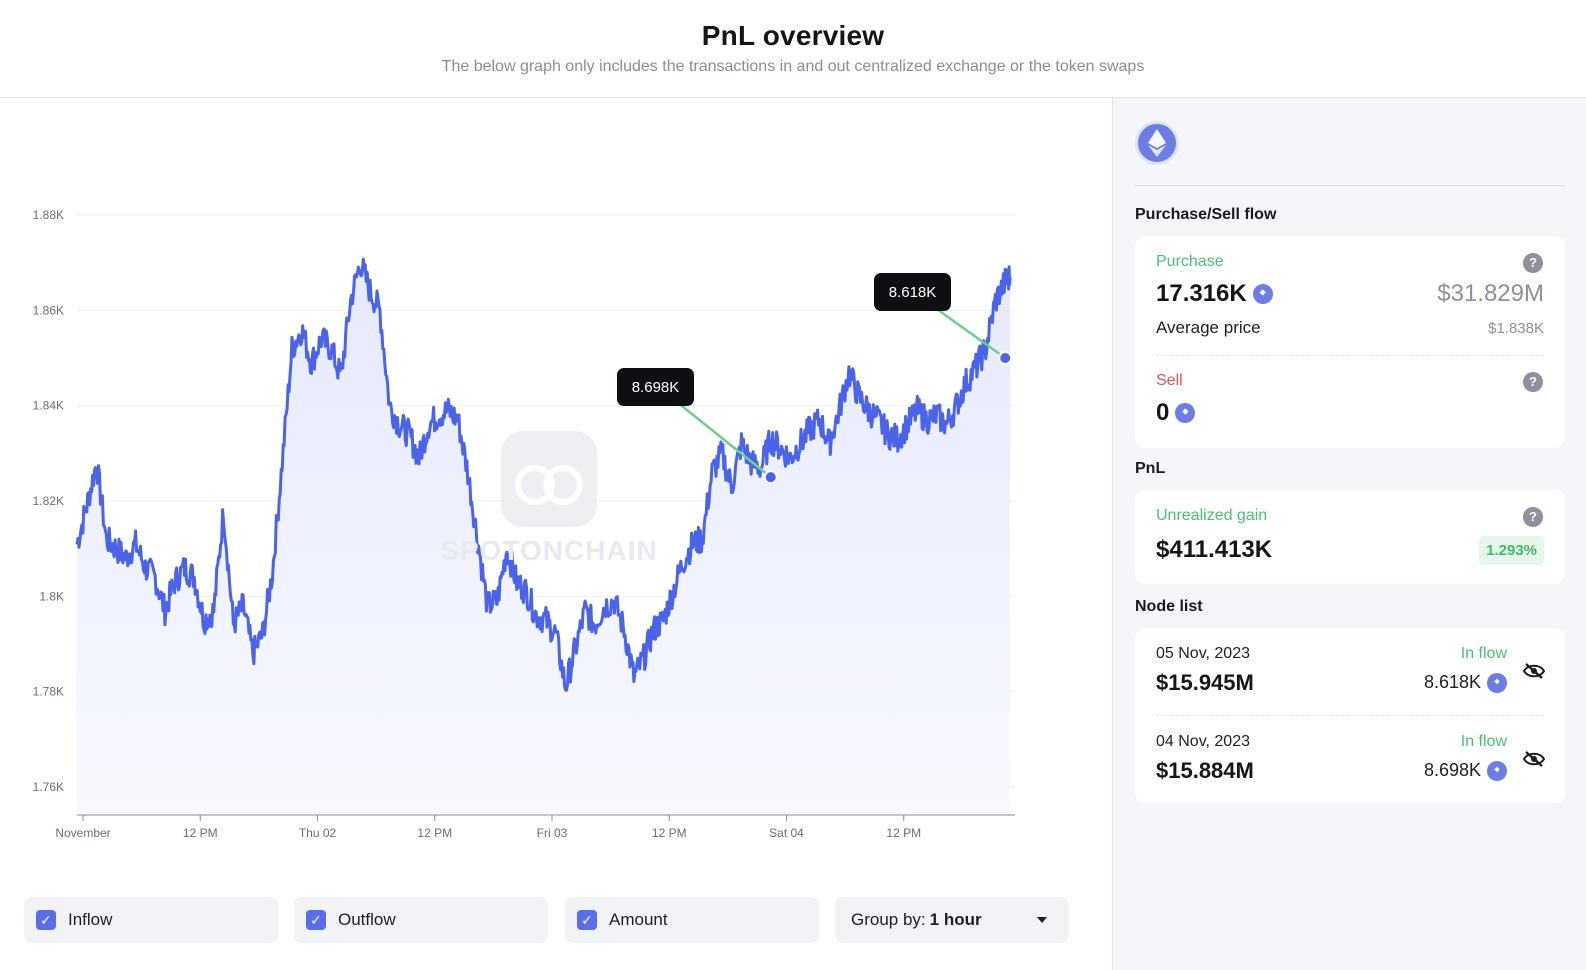  Describe the element at coordinates (1163, 412) in the screenshot. I see `sell-amount-value: 0` at that location.